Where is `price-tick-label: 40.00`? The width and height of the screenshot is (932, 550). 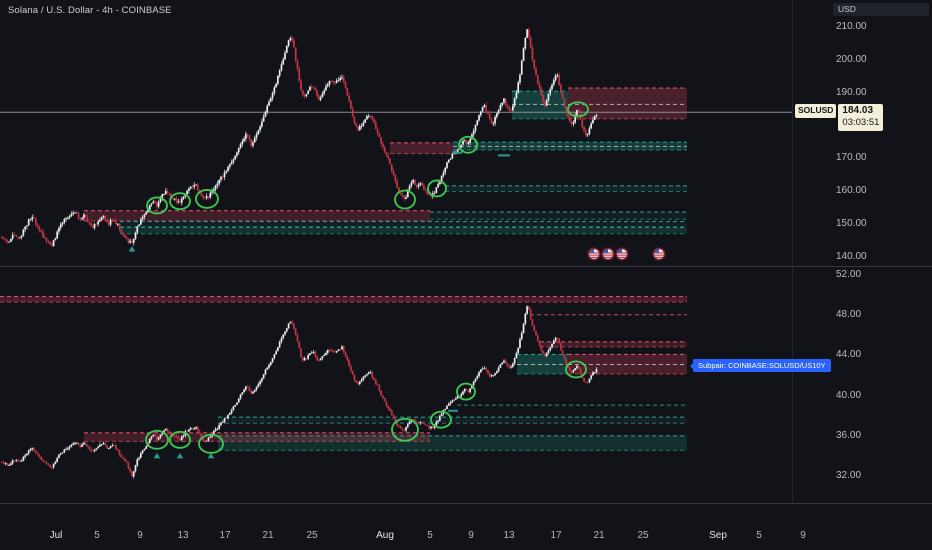 price-tick-label: 40.00 is located at coordinates (849, 395).